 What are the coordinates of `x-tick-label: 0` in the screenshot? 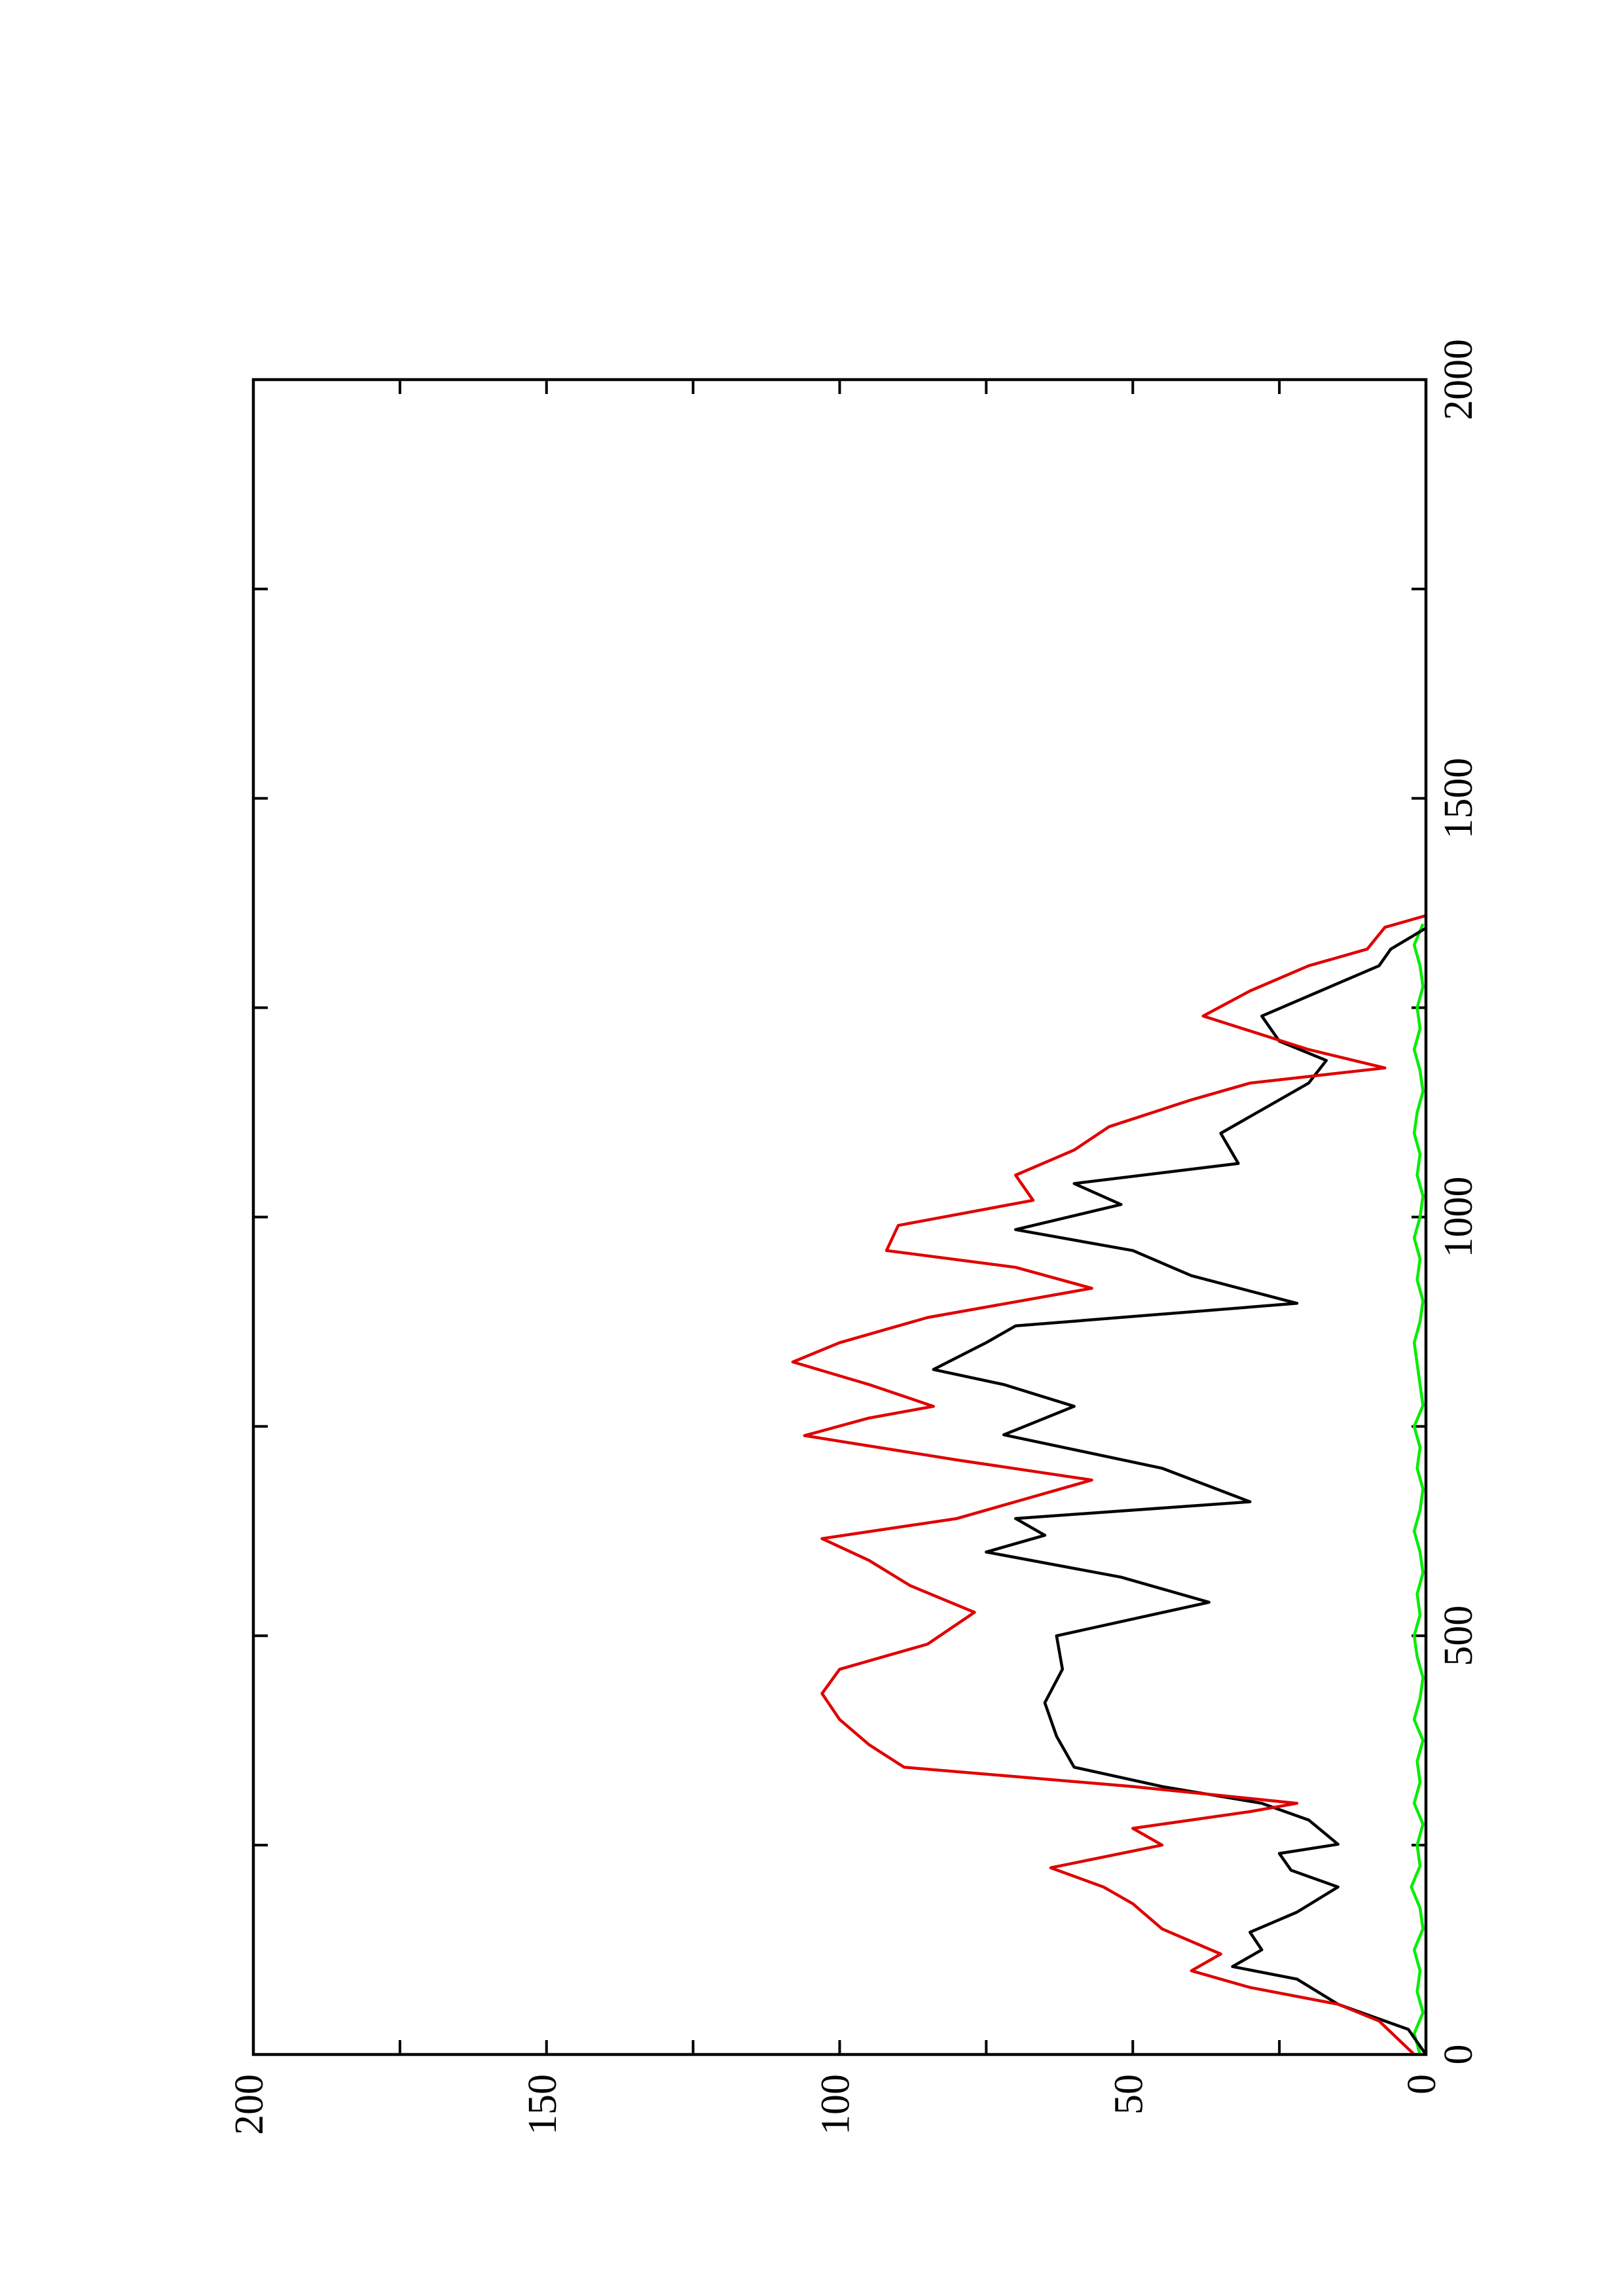 It's located at (1458, 2055).